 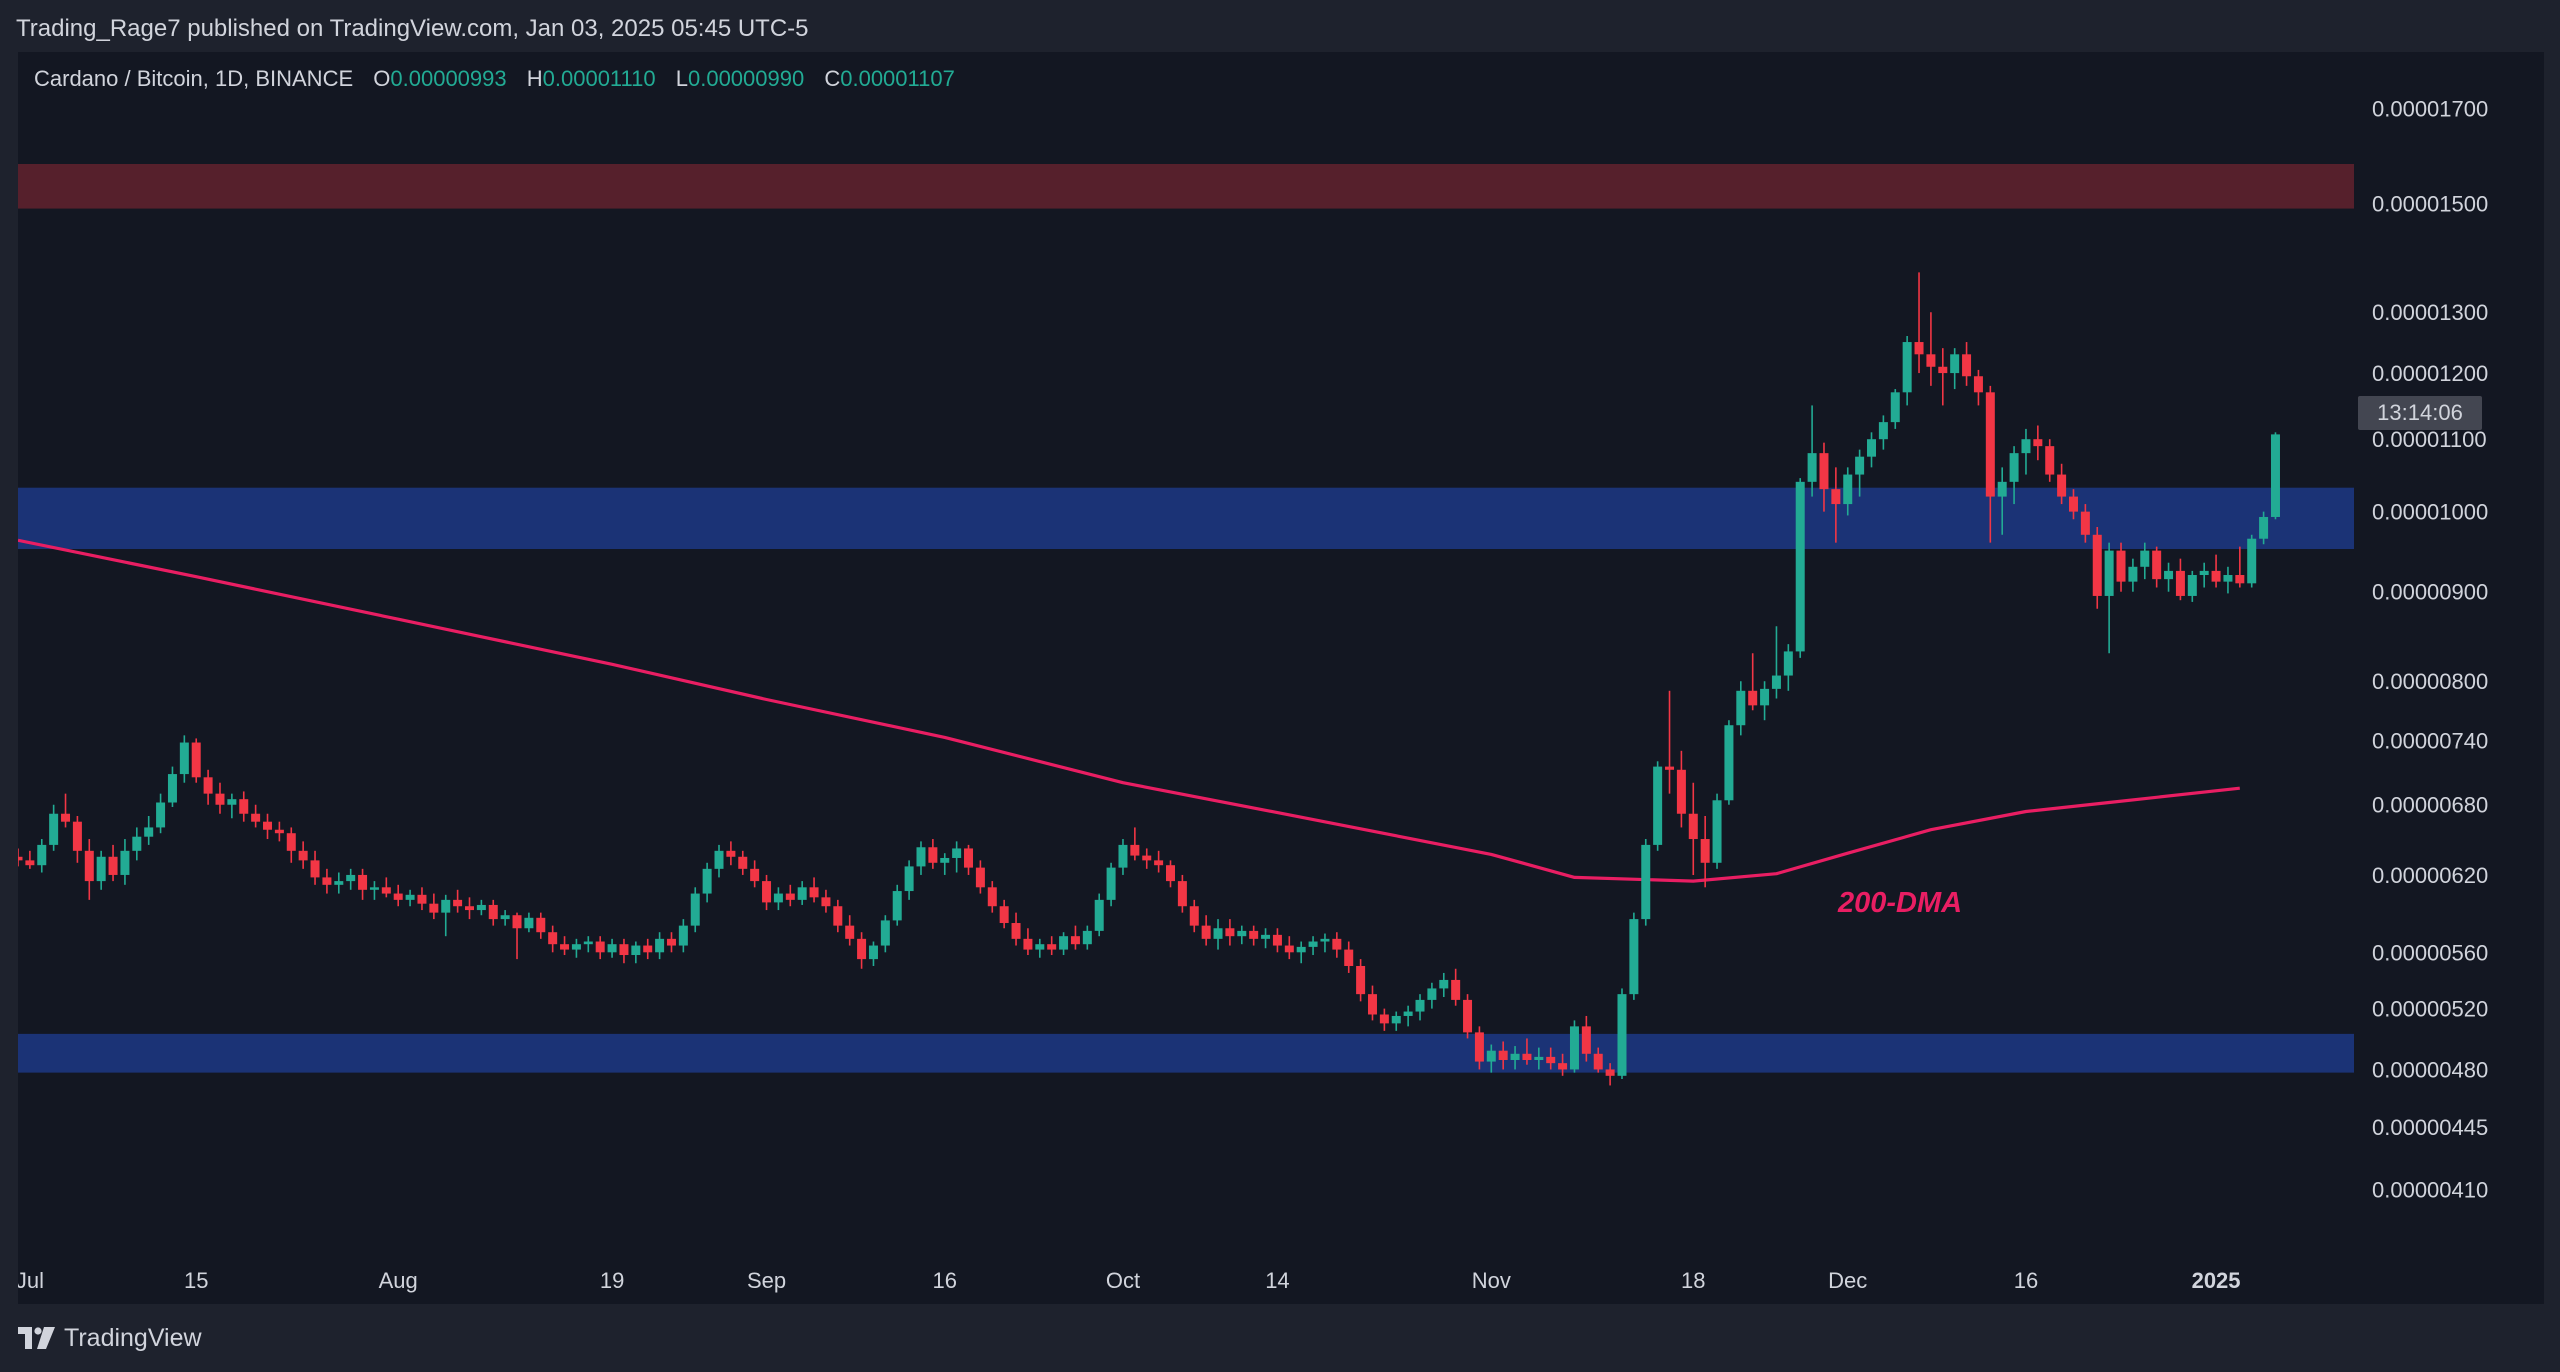 I want to click on tradingview-logo-icon, so click(x=36, y=1338).